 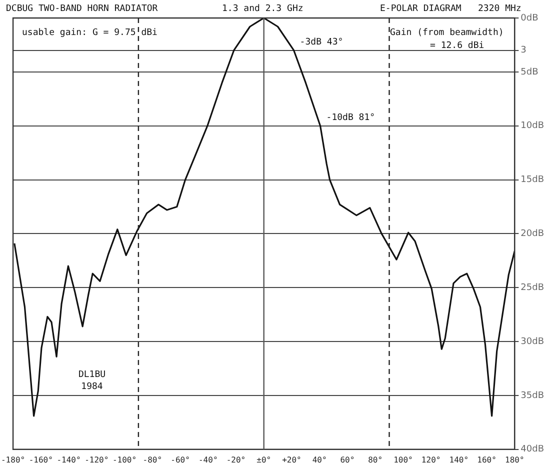 I want to click on annotation: -3dB 43°, so click(x=322, y=43).